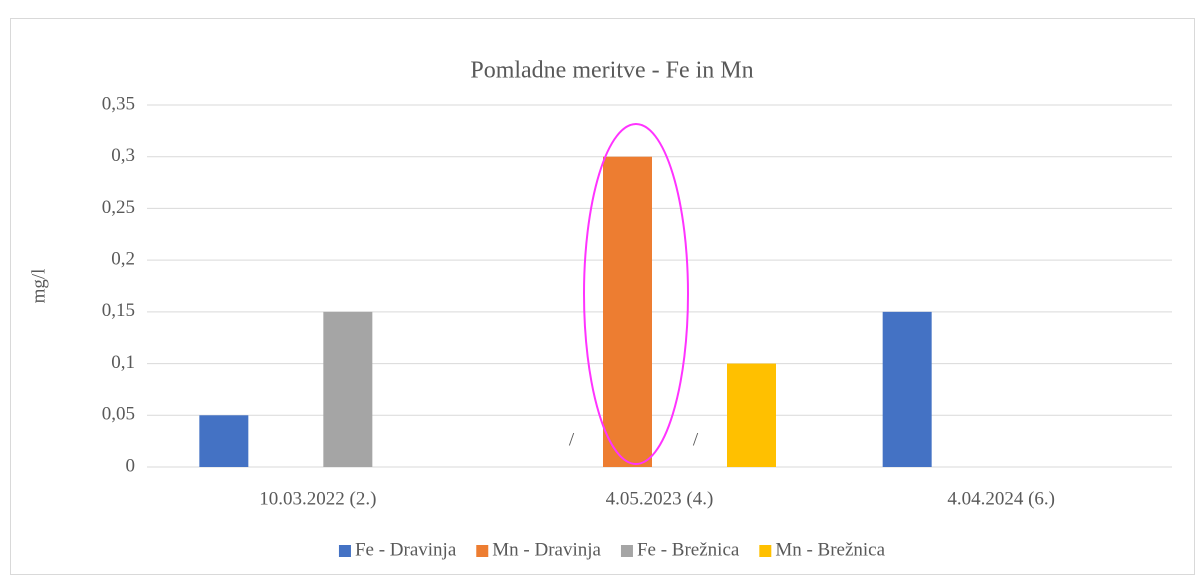 The image size is (1200, 581). What do you see at coordinates (131, 465) in the screenshot?
I see `y-tick-label: 0` at bounding box center [131, 465].